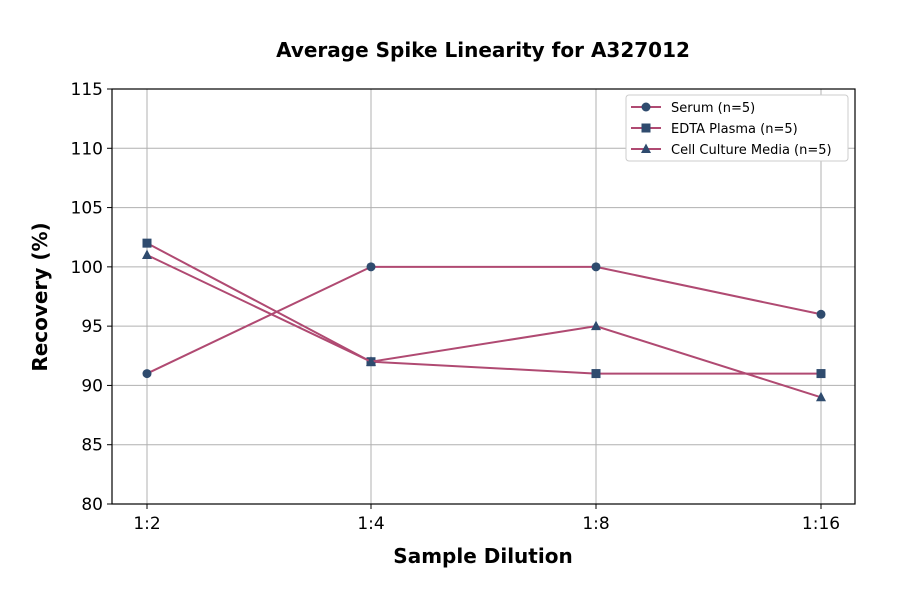 The height and width of the screenshot is (594, 900). Describe the element at coordinates (92, 505) in the screenshot. I see `y-tick-label: 80` at that location.